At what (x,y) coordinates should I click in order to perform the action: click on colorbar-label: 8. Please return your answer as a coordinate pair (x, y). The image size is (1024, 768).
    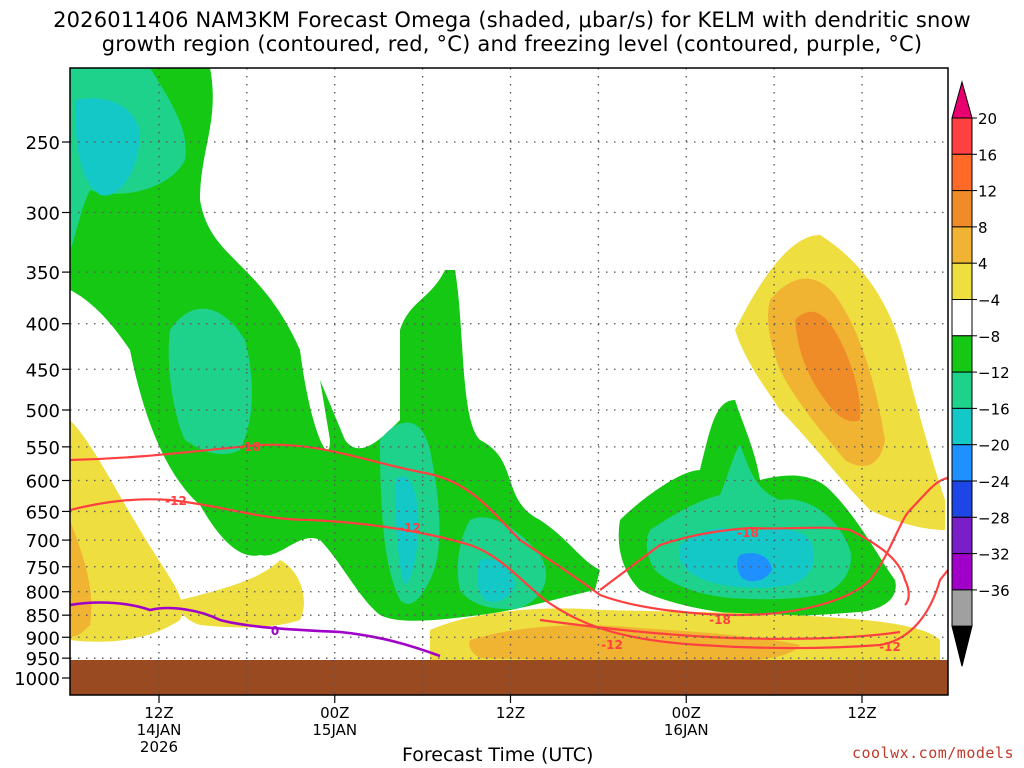
    Looking at the image, I should click on (983, 228).